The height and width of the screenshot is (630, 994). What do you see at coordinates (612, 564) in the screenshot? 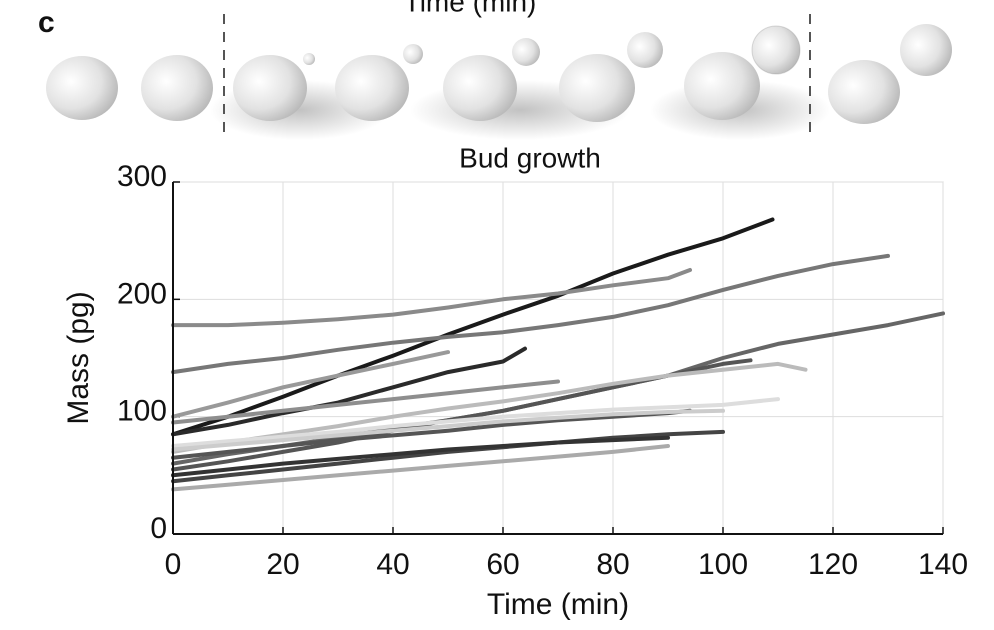
I see `x-tick-label: 80` at bounding box center [612, 564].